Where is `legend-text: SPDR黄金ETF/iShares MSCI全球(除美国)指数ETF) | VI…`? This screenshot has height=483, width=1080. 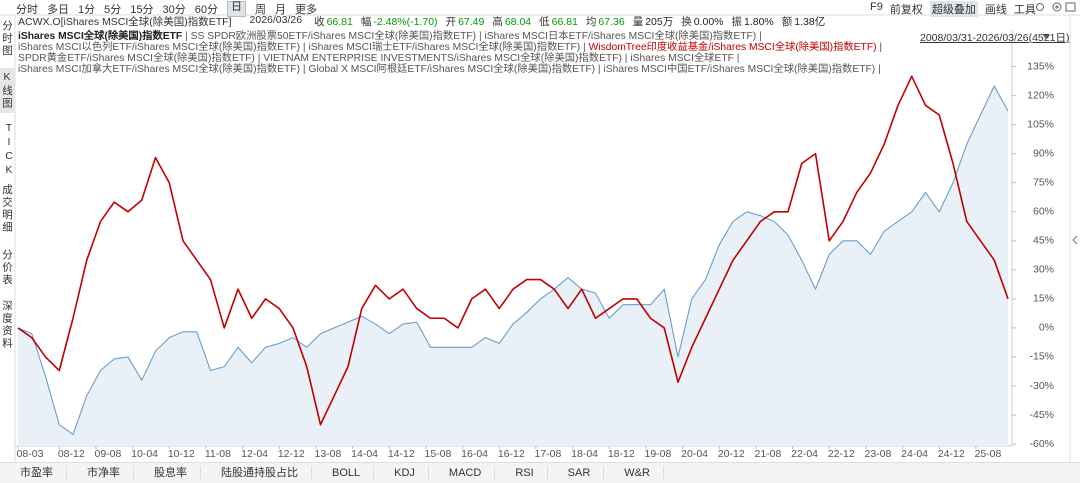
legend-text: SPDR黄金ETF/iShares MSCI全球(除美国)指数ETF) | VI… is located at coordinates (379, 58).